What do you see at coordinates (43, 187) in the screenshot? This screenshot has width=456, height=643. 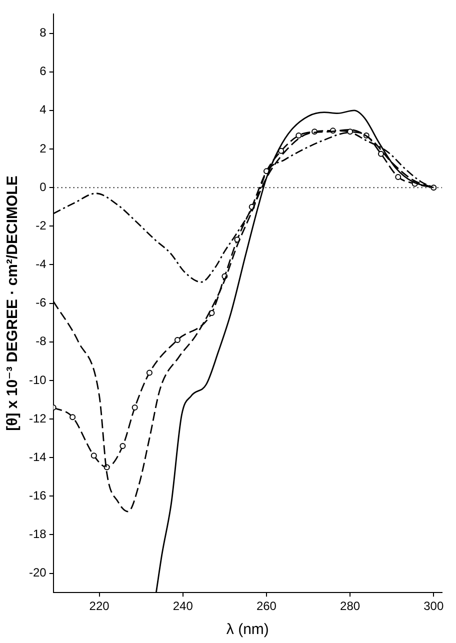 I see `y-tick-label: 0` at bounding box center [43, 187].